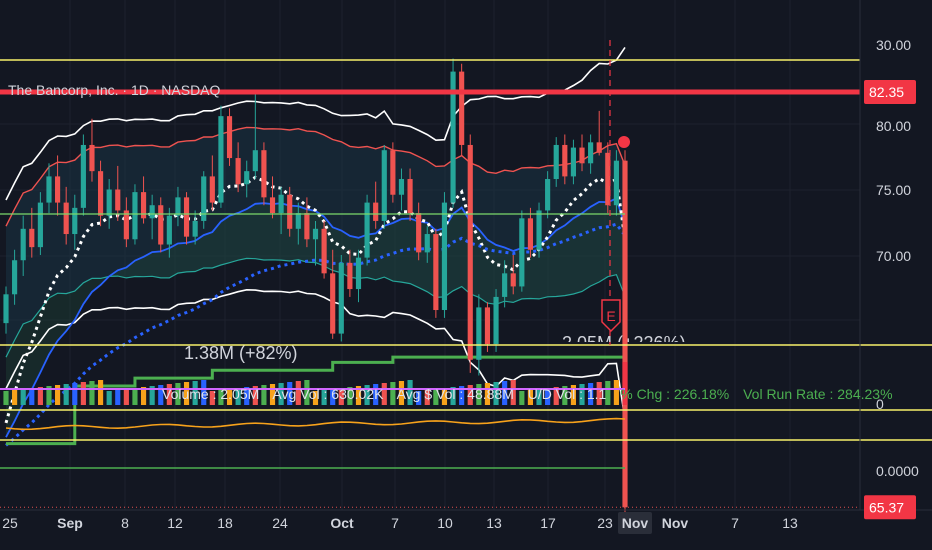 Image resolution: width=932 pixels, height=550 pixels. Describe the element at coordinates (890, 92) in the screenshot. I see `price-tag: 82.35` at that location.